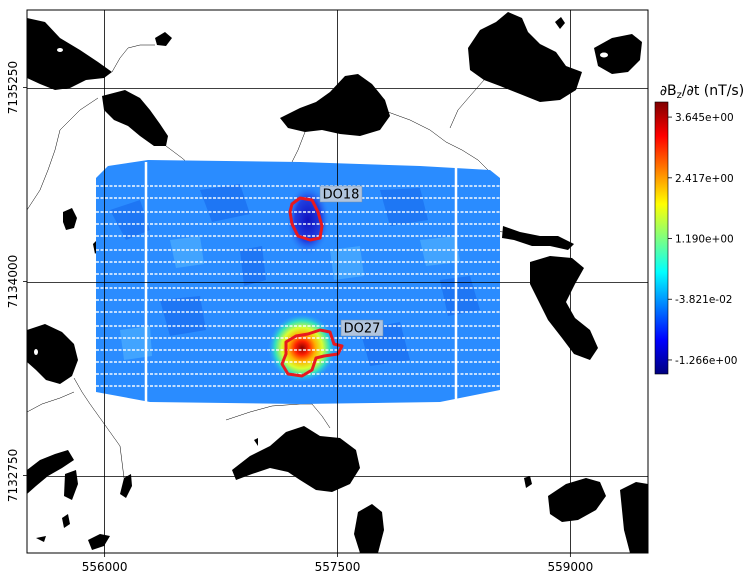 Image resolution: width=752 pixels, height=581 pixels. Describe the element at coordinates (704, 118) in the screenshot. I see `colorbar-tick-label: 3.645e+00` at that location.